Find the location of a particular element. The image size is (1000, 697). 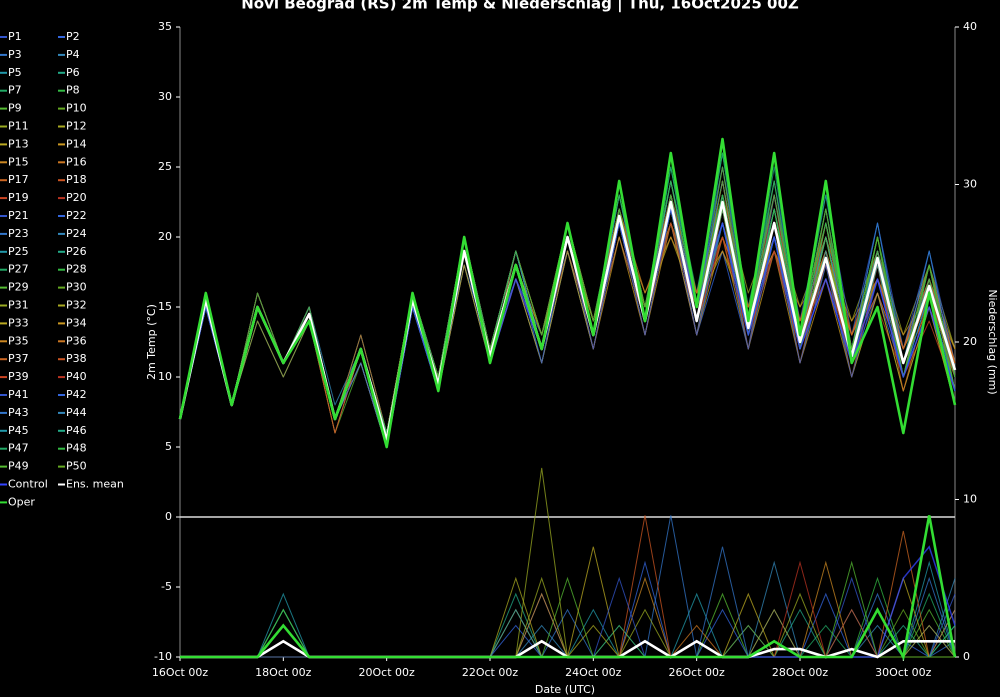

legend-label: P43 is located at coordinates (18, 412).